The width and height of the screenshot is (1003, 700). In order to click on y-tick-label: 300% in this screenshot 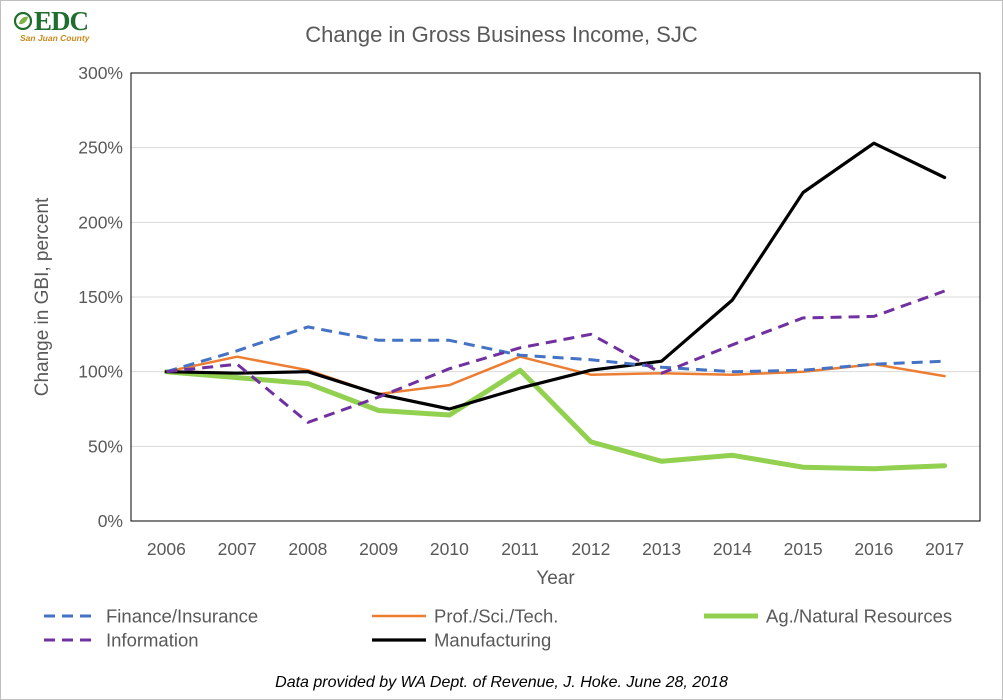, I will do `click(100, 73)`.